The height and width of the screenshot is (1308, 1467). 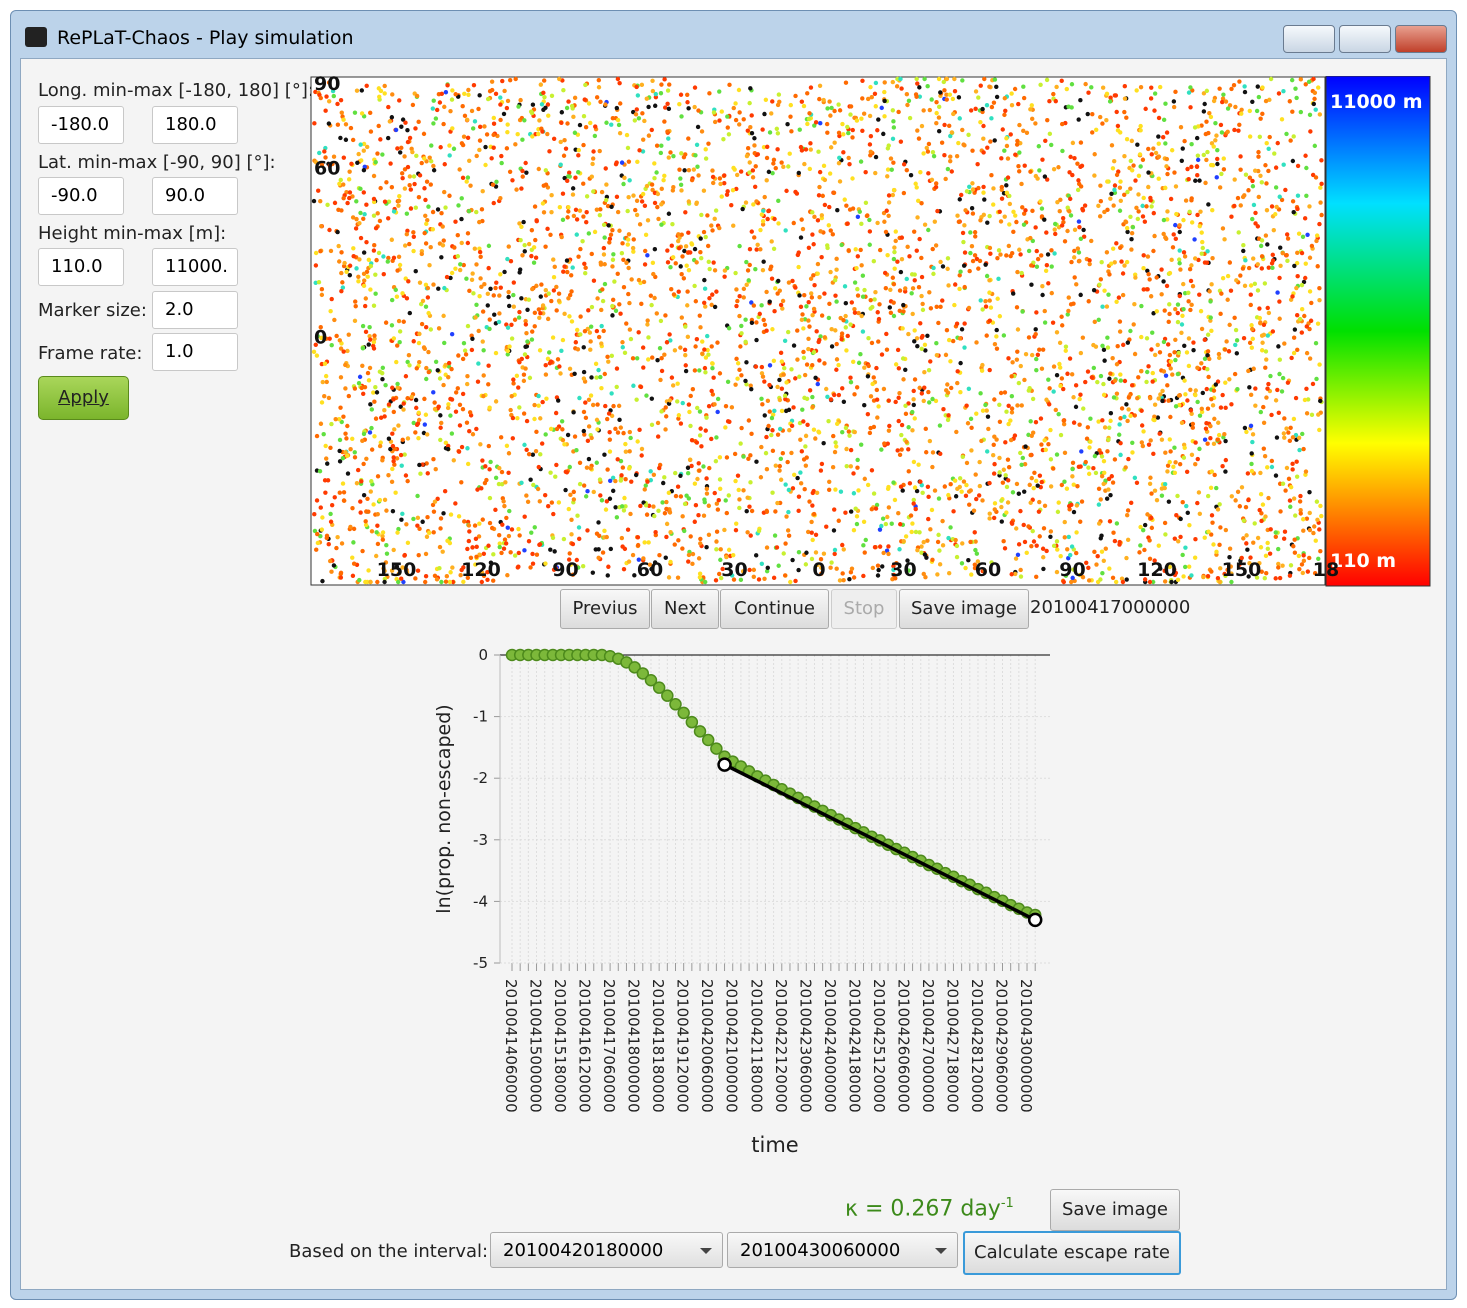 What do you see at coordinates (81, 267) in the screenshot?
I see `text-field: 110.0` at bounding box center [81, 267].